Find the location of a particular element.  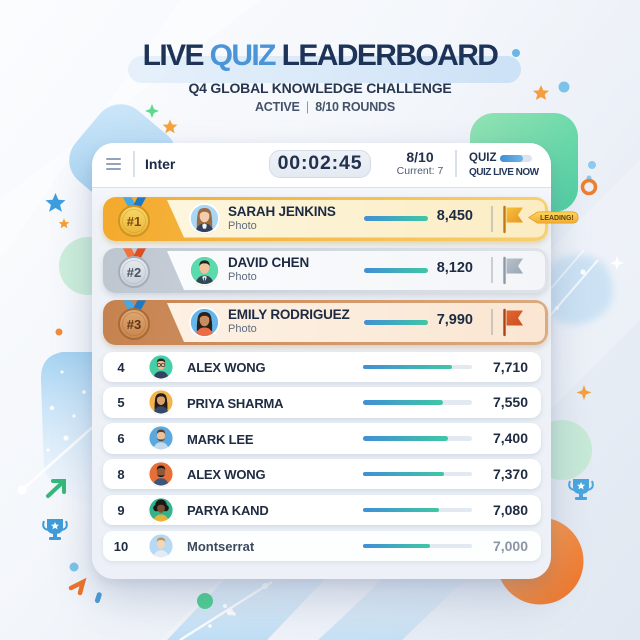

svg-text: LEADING! is located at coordinates (557, 218).